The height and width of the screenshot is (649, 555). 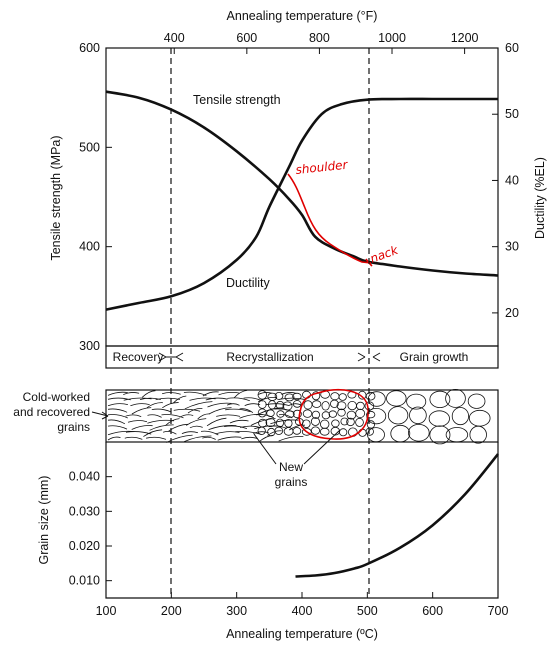 What do you see at coordinates (367, 611) in the screenshot?
I see `bottom-tick-label-500: 500` at bounding box center [367, 611].